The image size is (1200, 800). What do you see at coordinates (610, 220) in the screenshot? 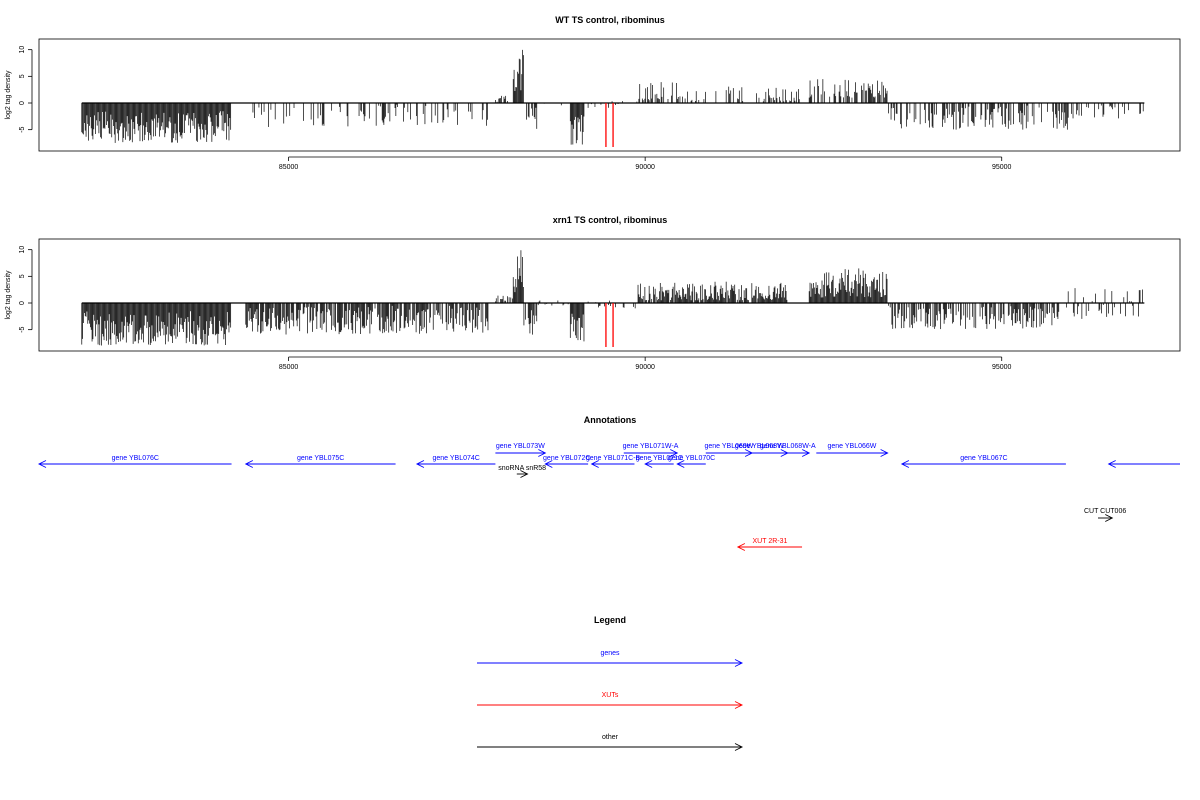
I see `xrn1-track-title: xrn1 TS control, ribominus` at bounding box center [610, 220].